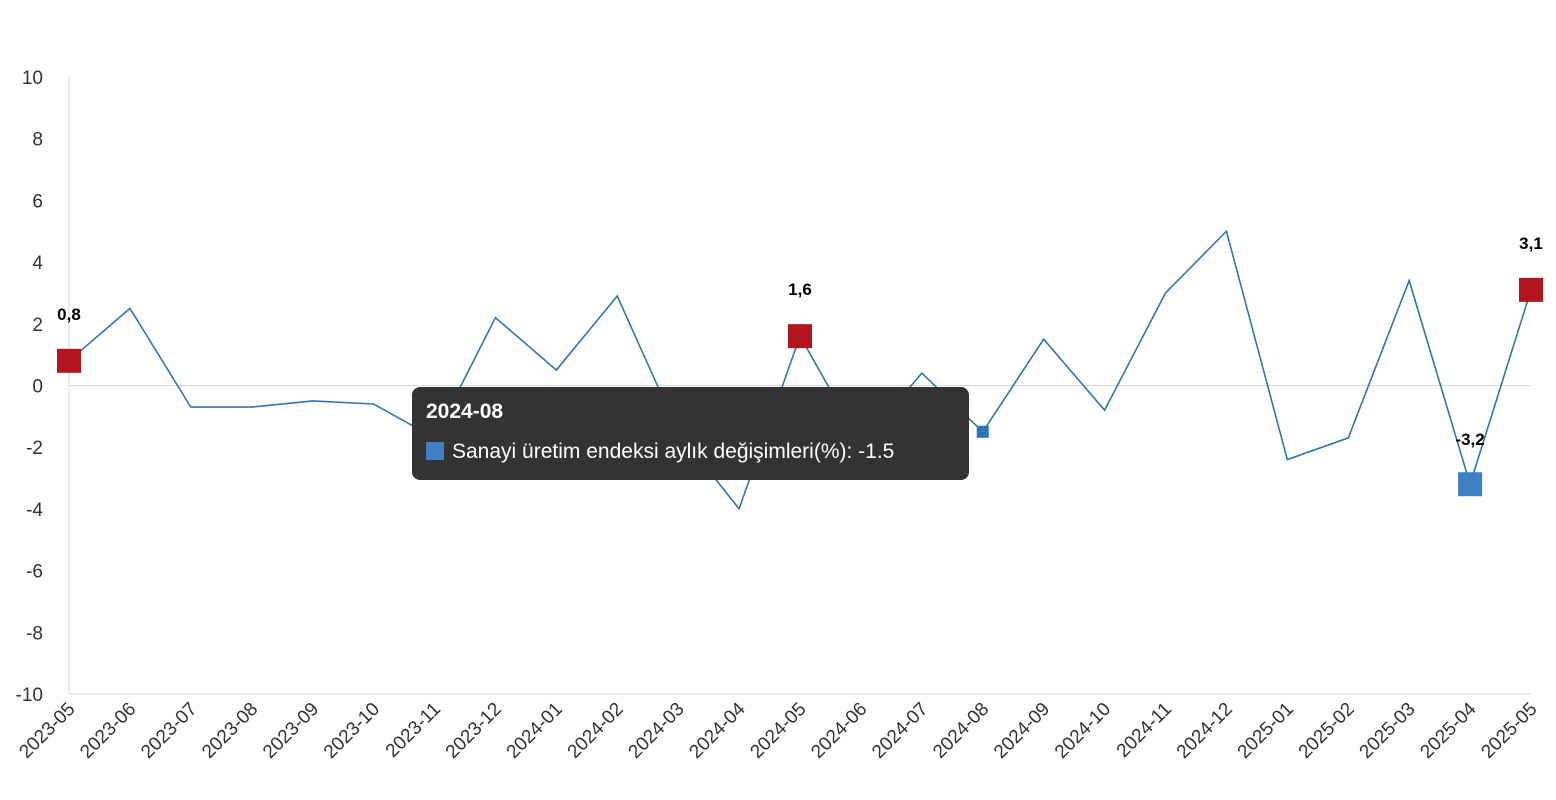 The image size is (1556, 800). I want to click on x-tick-label: 2023-10, so click(352, 731).